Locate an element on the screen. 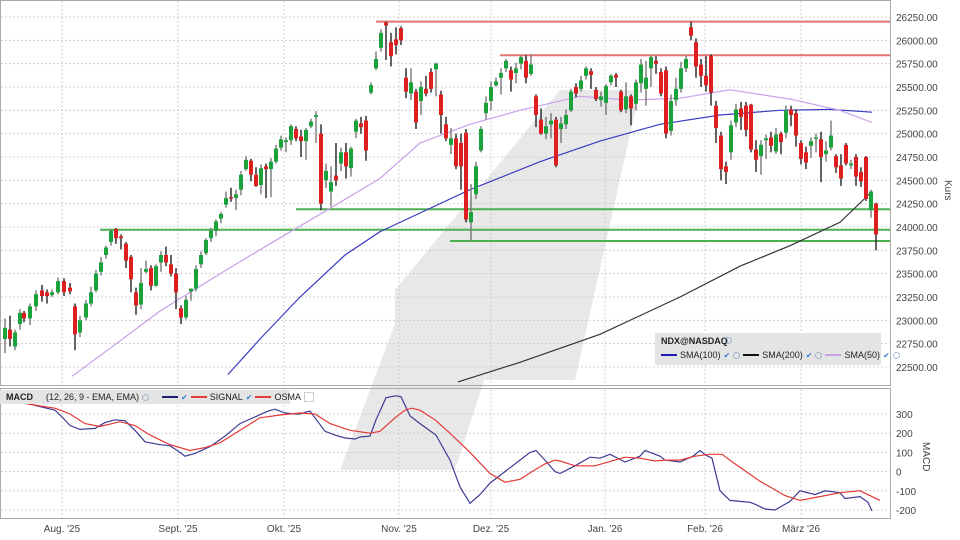  sma200-toggle-checkbox: ✔ is located at coordinates (809, 355).